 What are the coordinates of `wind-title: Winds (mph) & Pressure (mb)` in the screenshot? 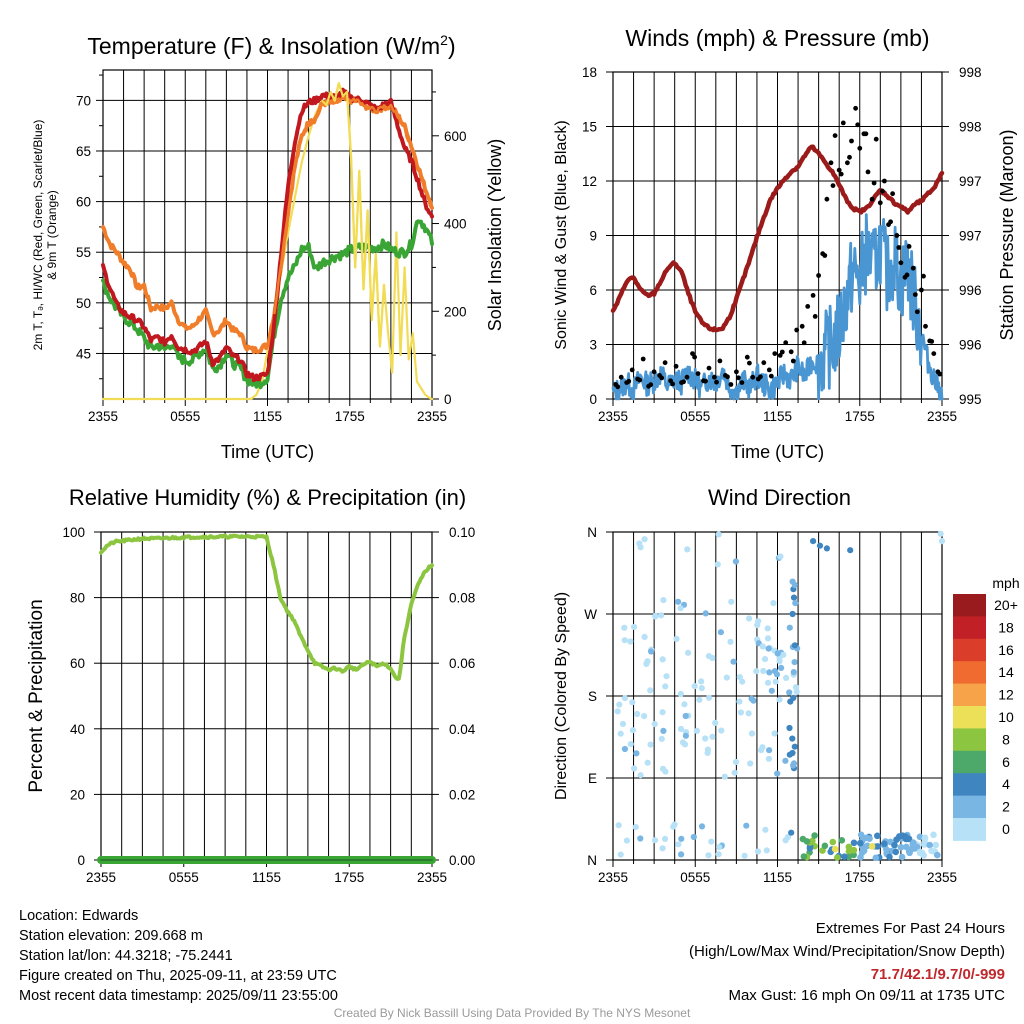 It's located at (777, 38).